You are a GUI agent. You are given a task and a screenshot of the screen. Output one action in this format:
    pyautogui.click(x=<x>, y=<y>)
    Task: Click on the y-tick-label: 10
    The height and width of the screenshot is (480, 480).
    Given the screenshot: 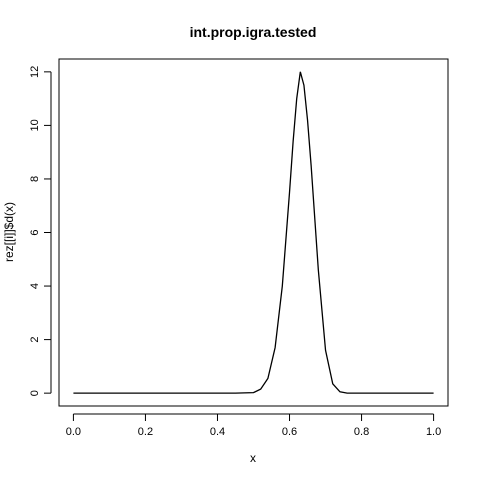 What is the action you would take?
    pyautogui.click(x=35, y=125)
    